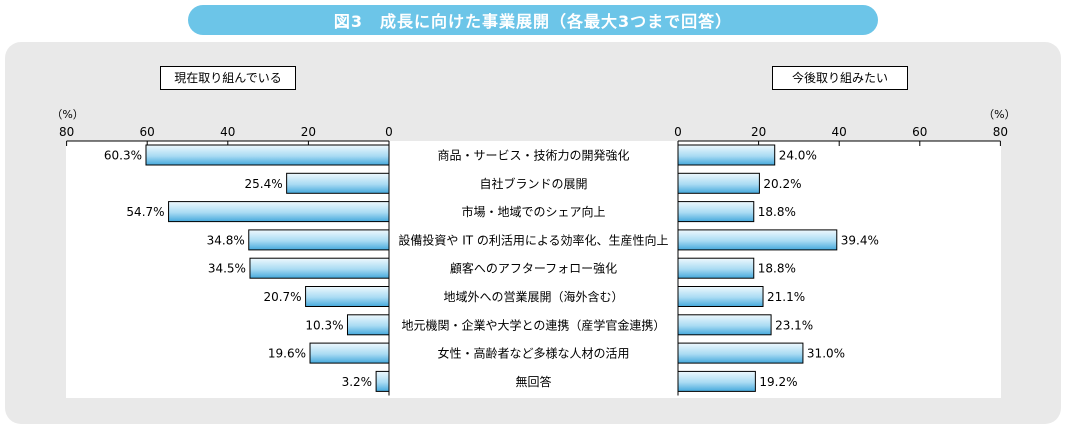 This screenshot has height=435, width=1076. I want to click on value-label-future: 39.4%, so click(860, 240).